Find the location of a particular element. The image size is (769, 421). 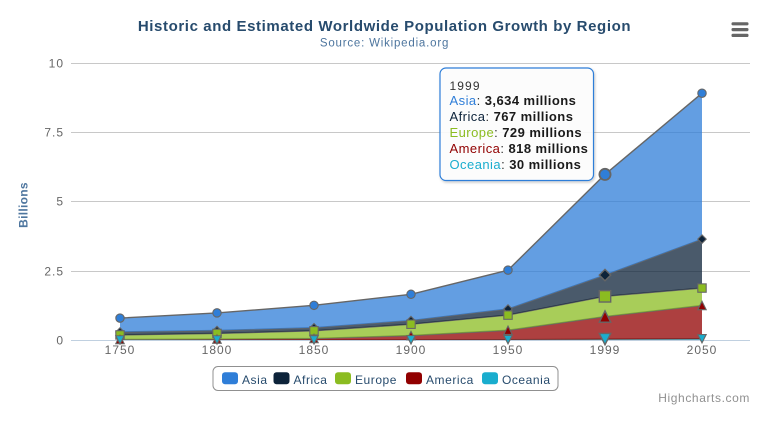

svg-text: 1850 is located at coordinates (314, 350).